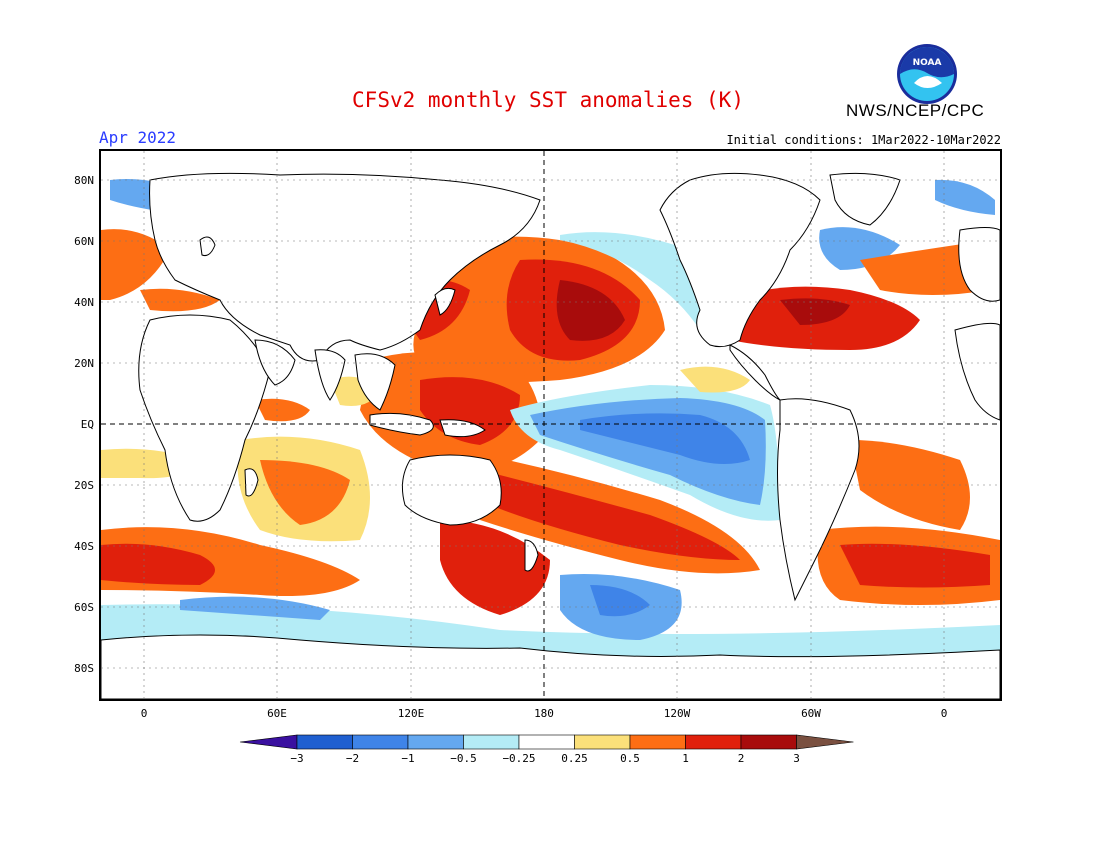  What do you see at coordinates (84, 302) in the screenshot?
I see `lat-label: 40N` at bounding box center [84, 302].